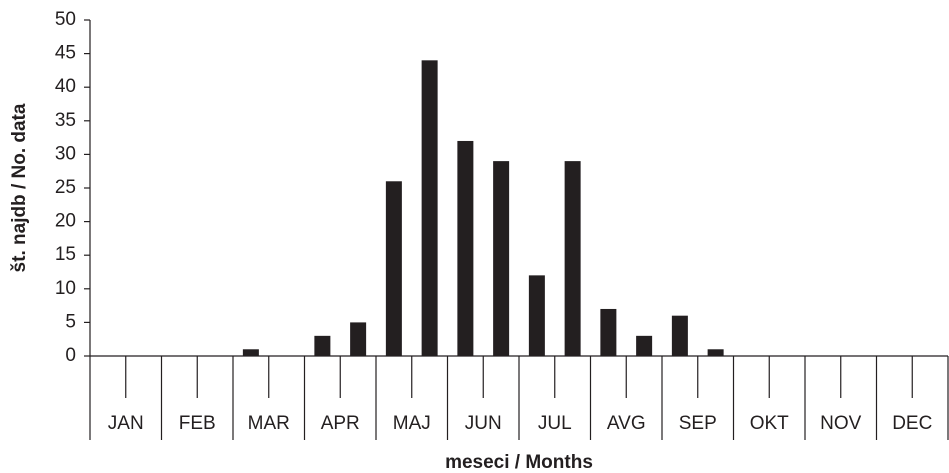 The image size is (949, 473). Describe the element at coordinates (65, 153) in the screenshot. I see `y-tick-label: 30` at that location.